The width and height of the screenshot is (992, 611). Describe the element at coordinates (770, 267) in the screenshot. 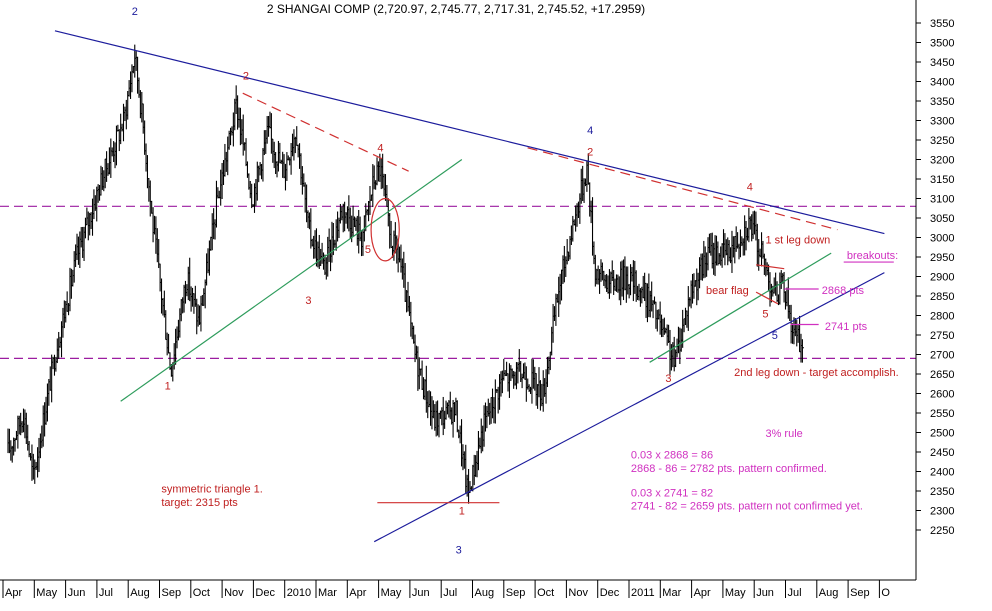

I see `bear-flag-line-top` at that location.